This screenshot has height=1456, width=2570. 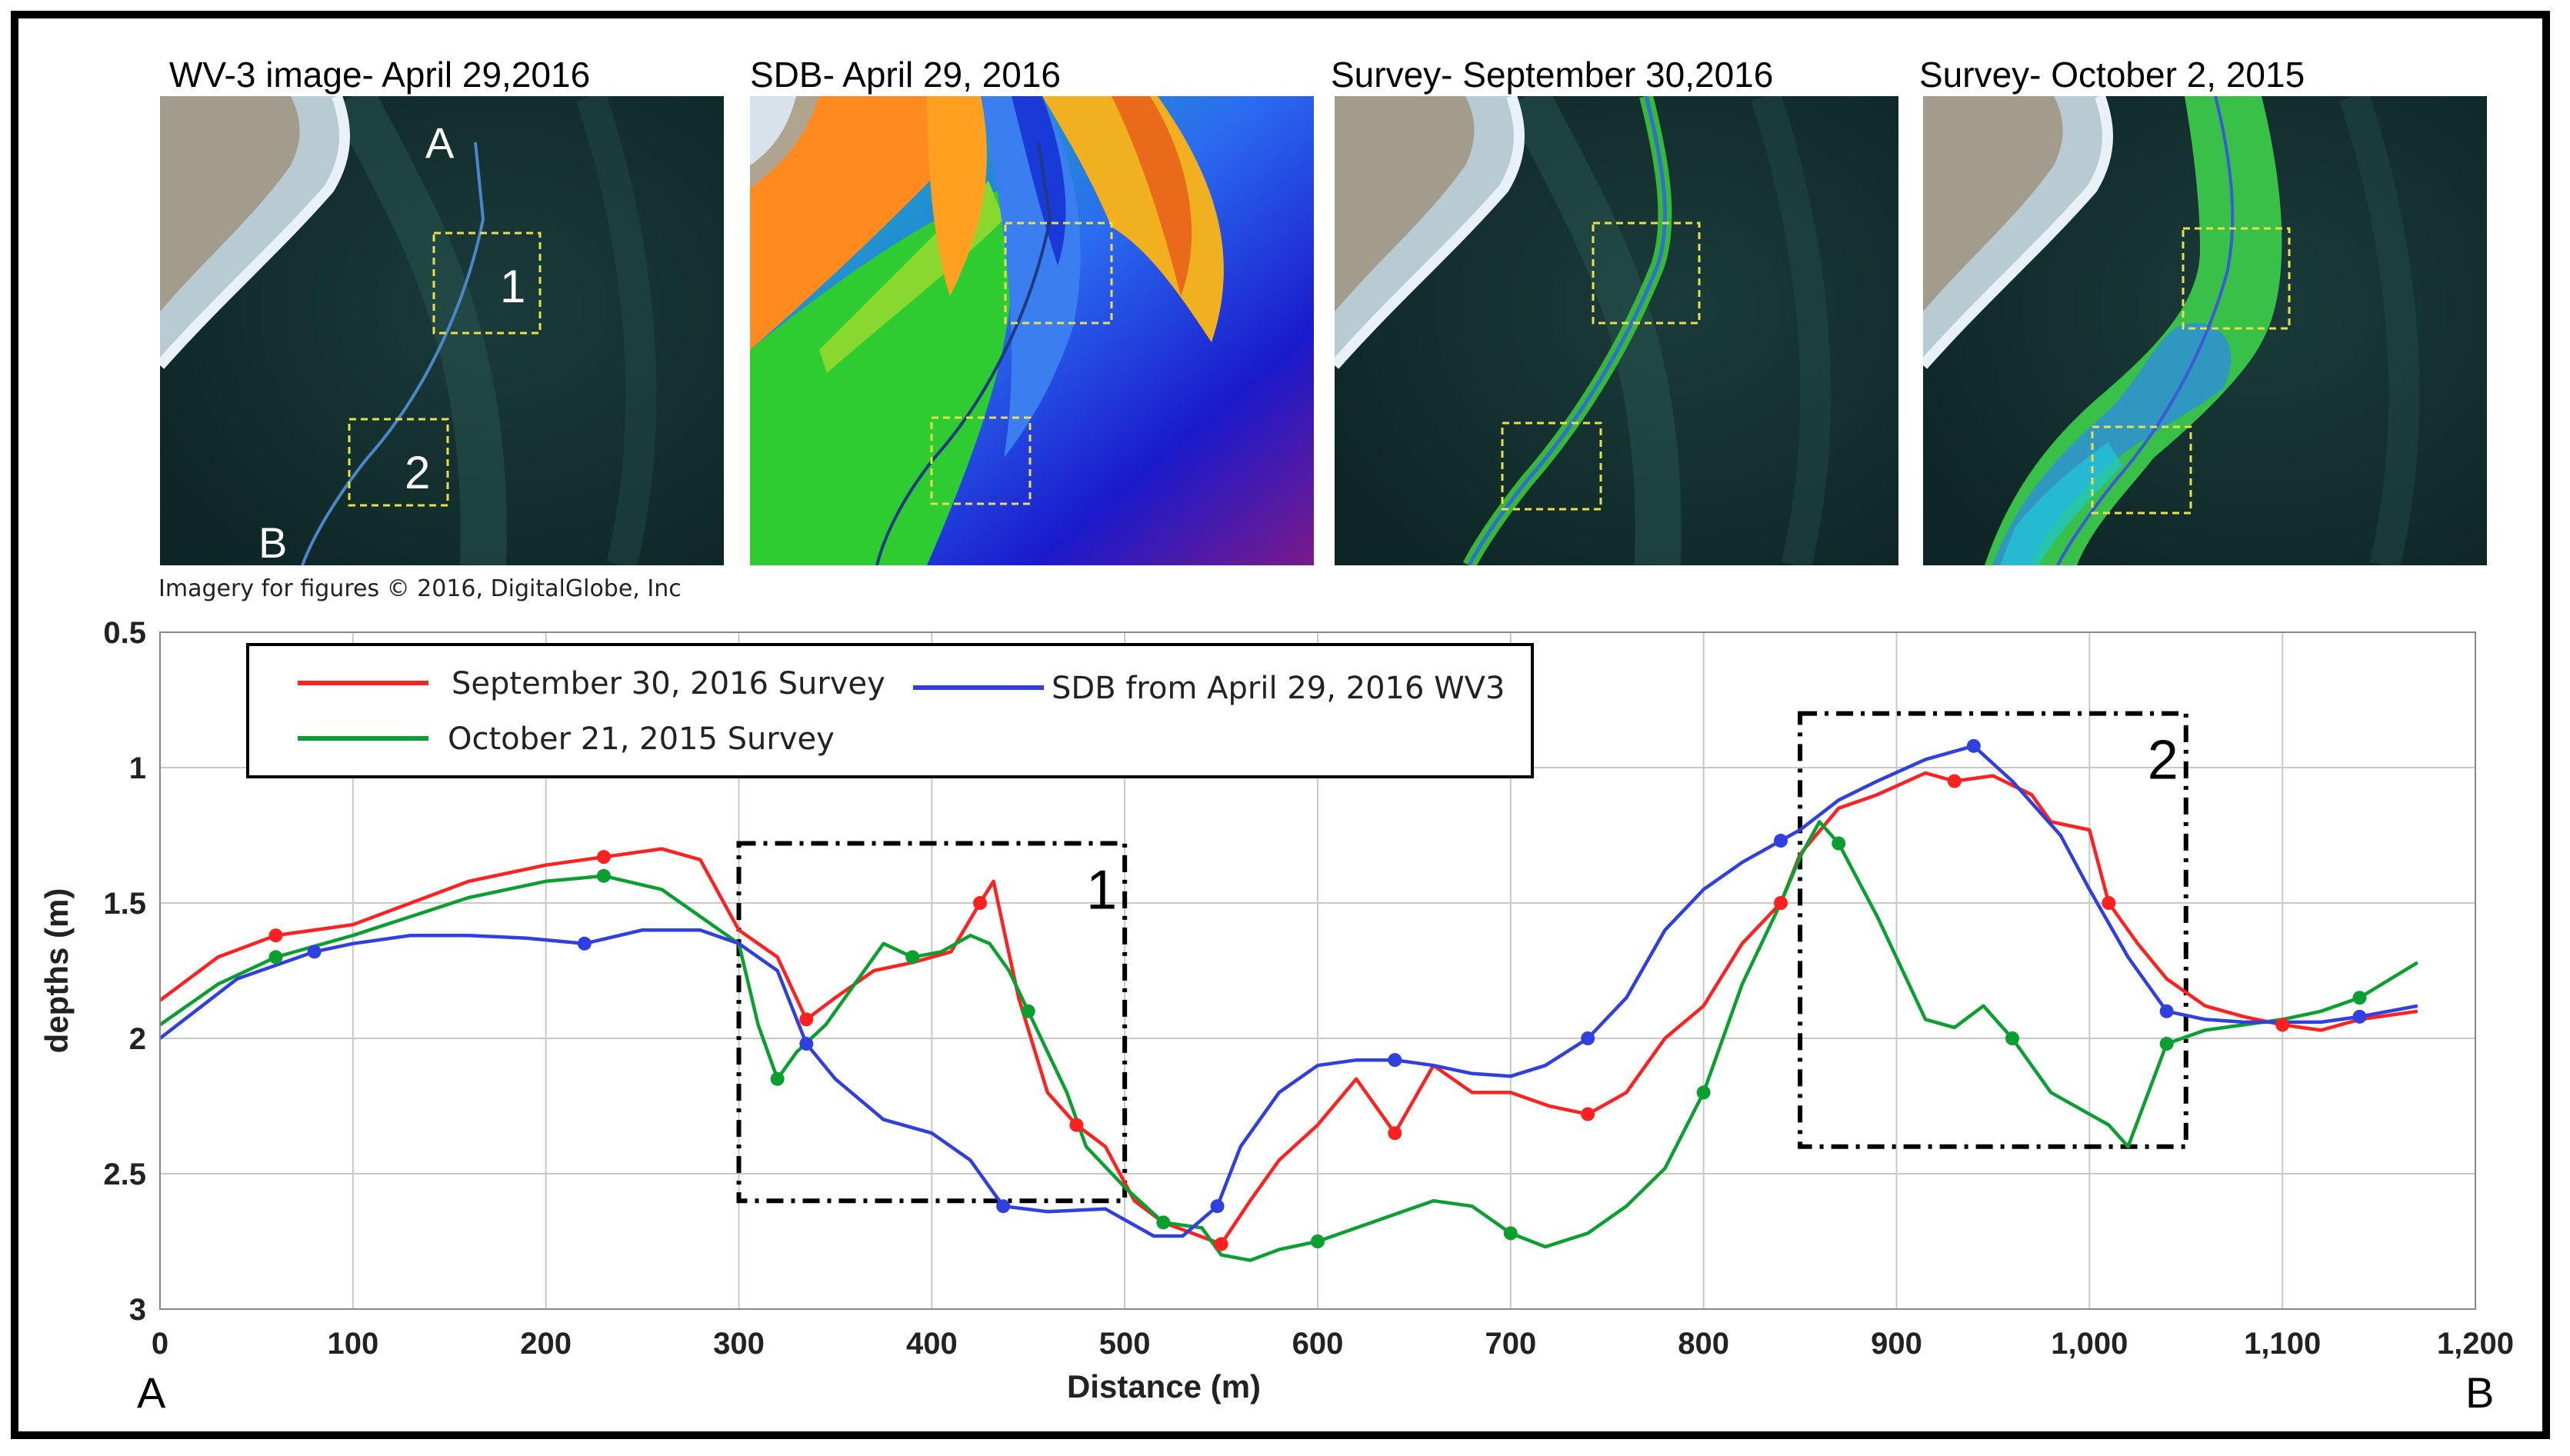 What do you see at coordinates (1617, 330) in the screenshot?
I see `panel-3-survey-2016` at bounding box center [1617, 330].